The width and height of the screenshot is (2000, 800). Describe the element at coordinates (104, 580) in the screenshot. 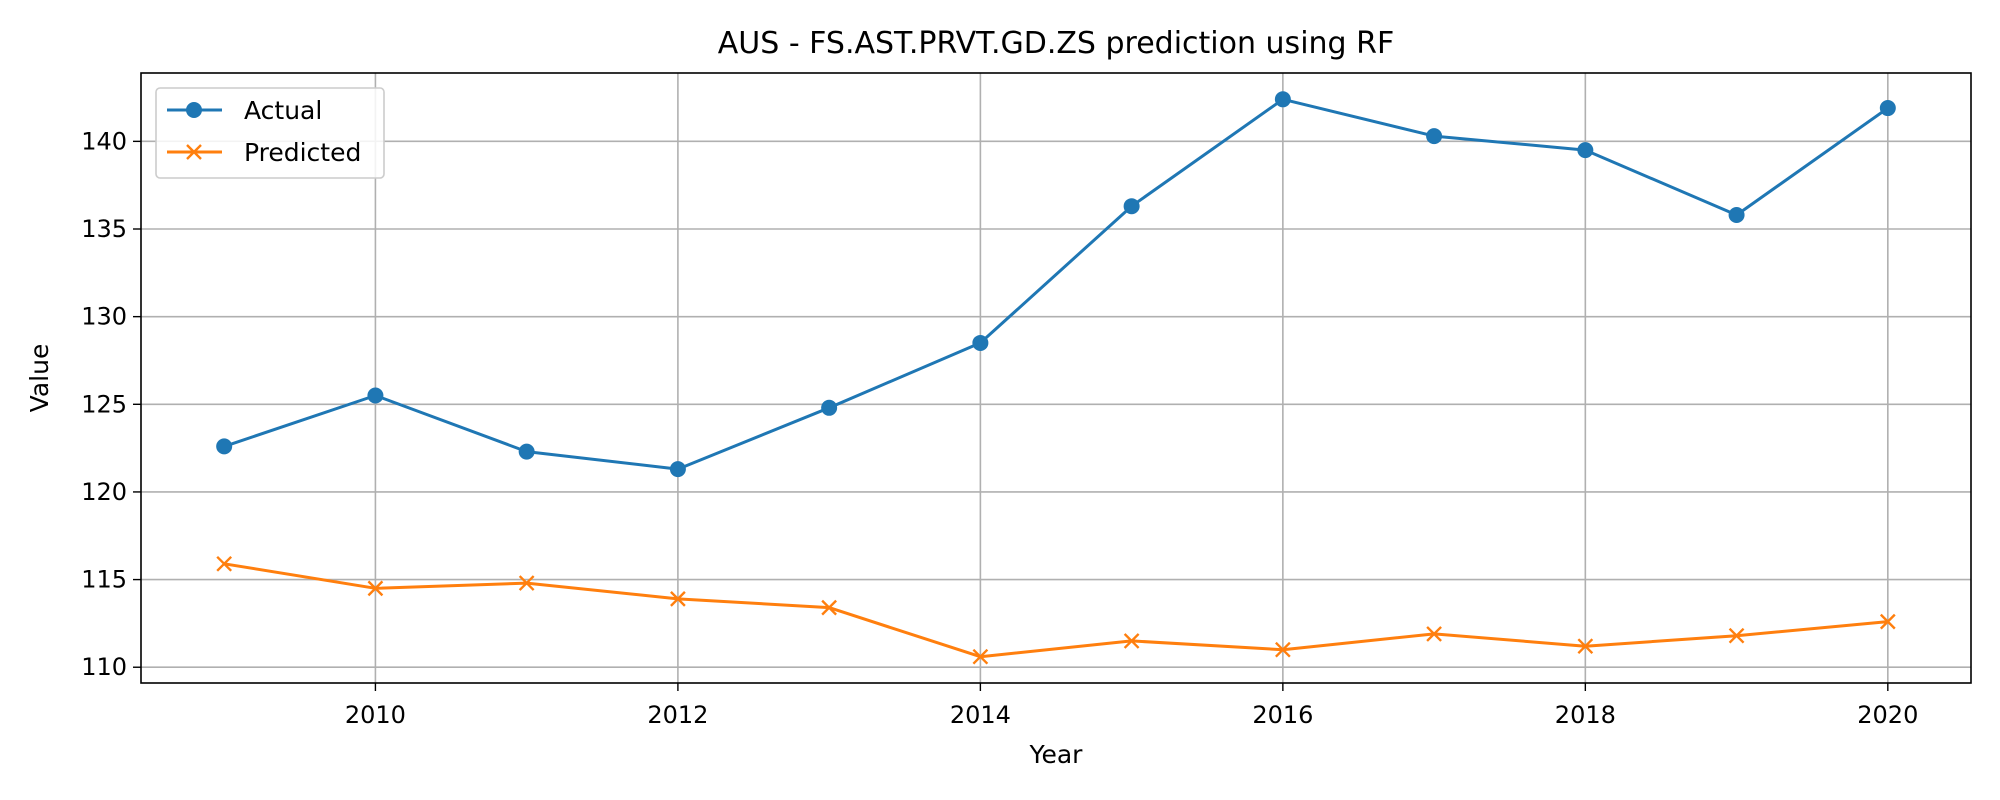

I see `y-tick-label: 115` at that location.